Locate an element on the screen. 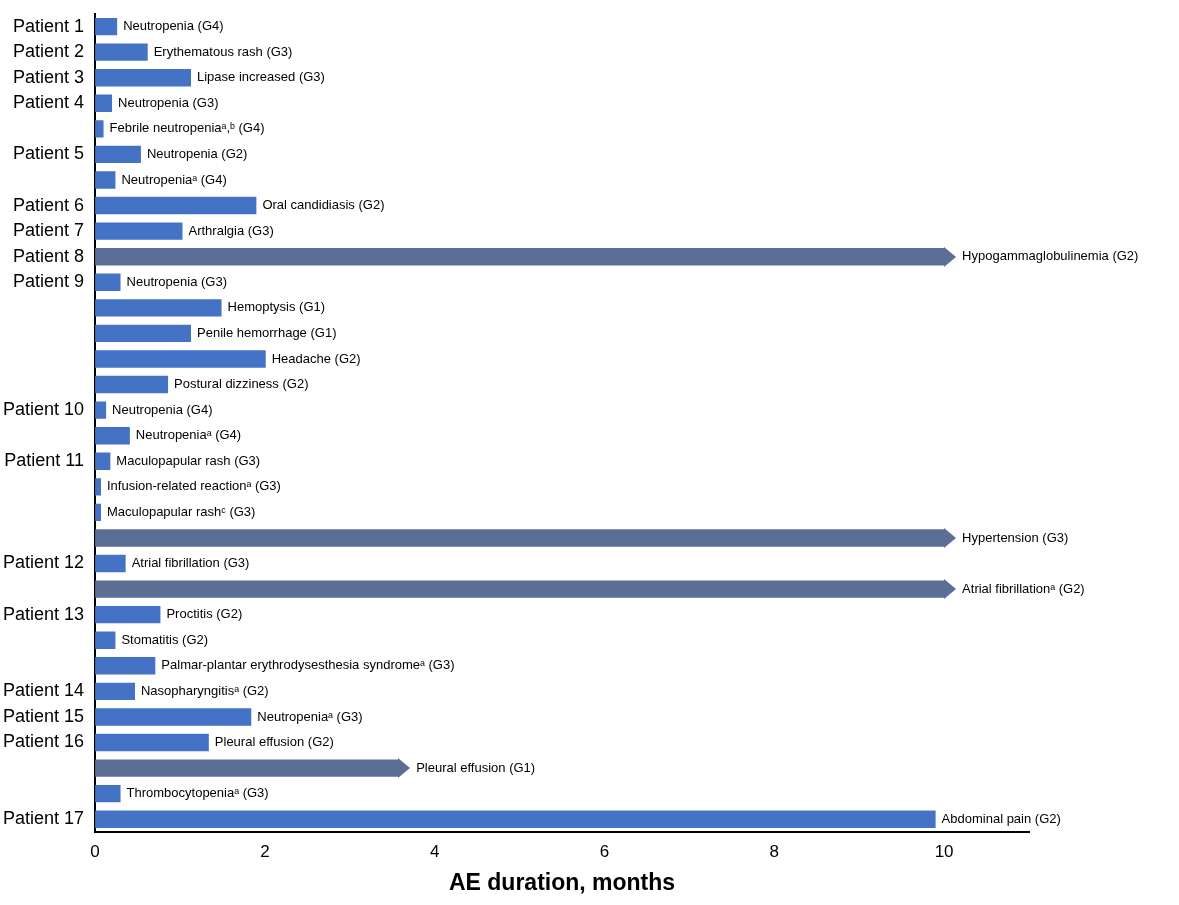 This screenshot has height=905, width=1179. y-tick-label: Patient 6 is located at coordinates (49, 204).